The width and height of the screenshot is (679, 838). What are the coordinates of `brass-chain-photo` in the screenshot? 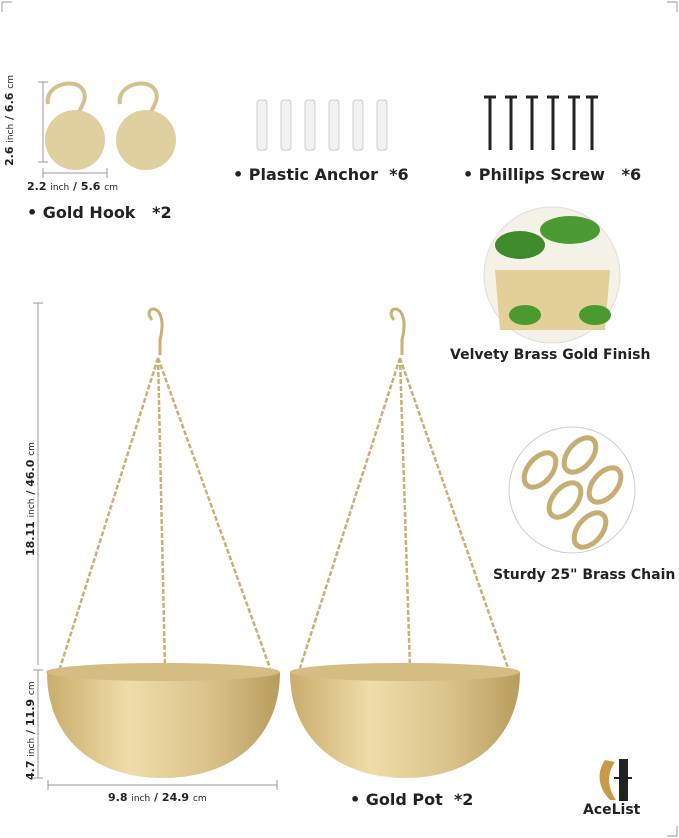 It's located at (572, 490).